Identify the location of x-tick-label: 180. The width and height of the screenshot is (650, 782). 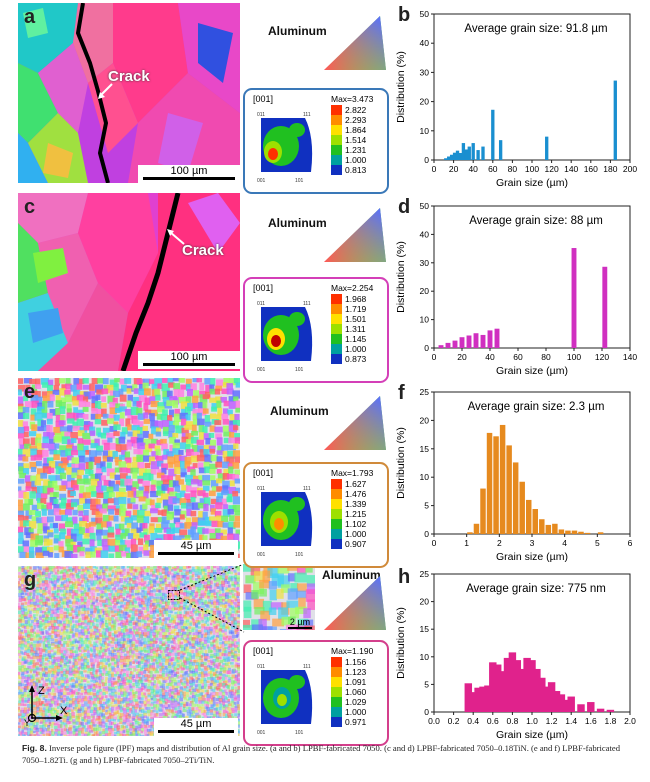
(610, 169).